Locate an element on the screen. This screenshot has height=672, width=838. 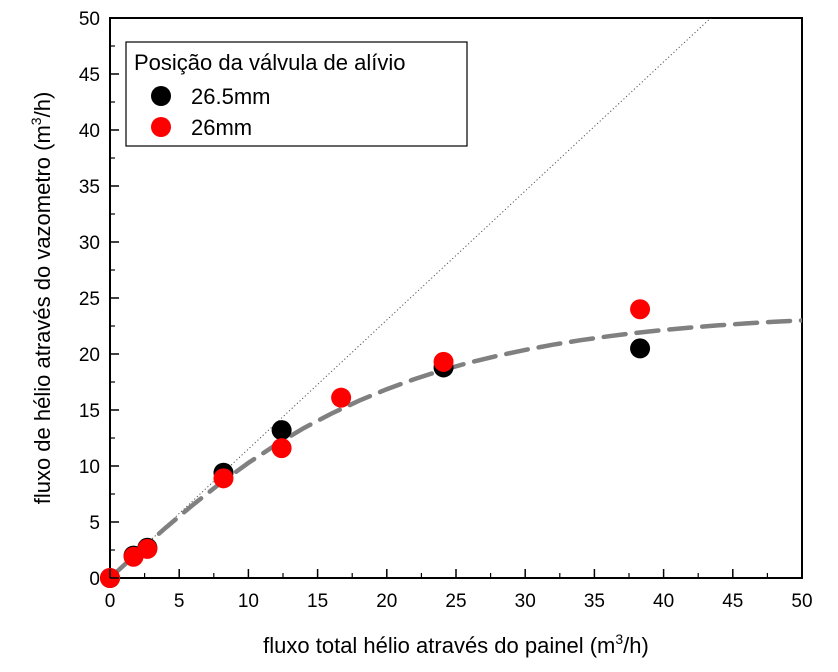
legend: Posição da válvula de alívio 26.5mm 26mm is located at coordinates (296, 94).